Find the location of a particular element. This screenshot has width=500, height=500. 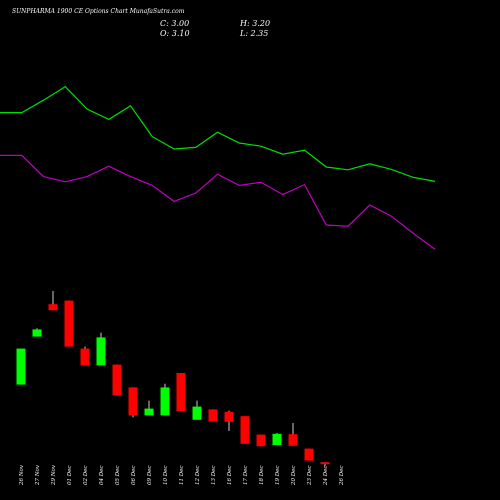

date-label: 29 Nov is located at coordinates (54, 475).